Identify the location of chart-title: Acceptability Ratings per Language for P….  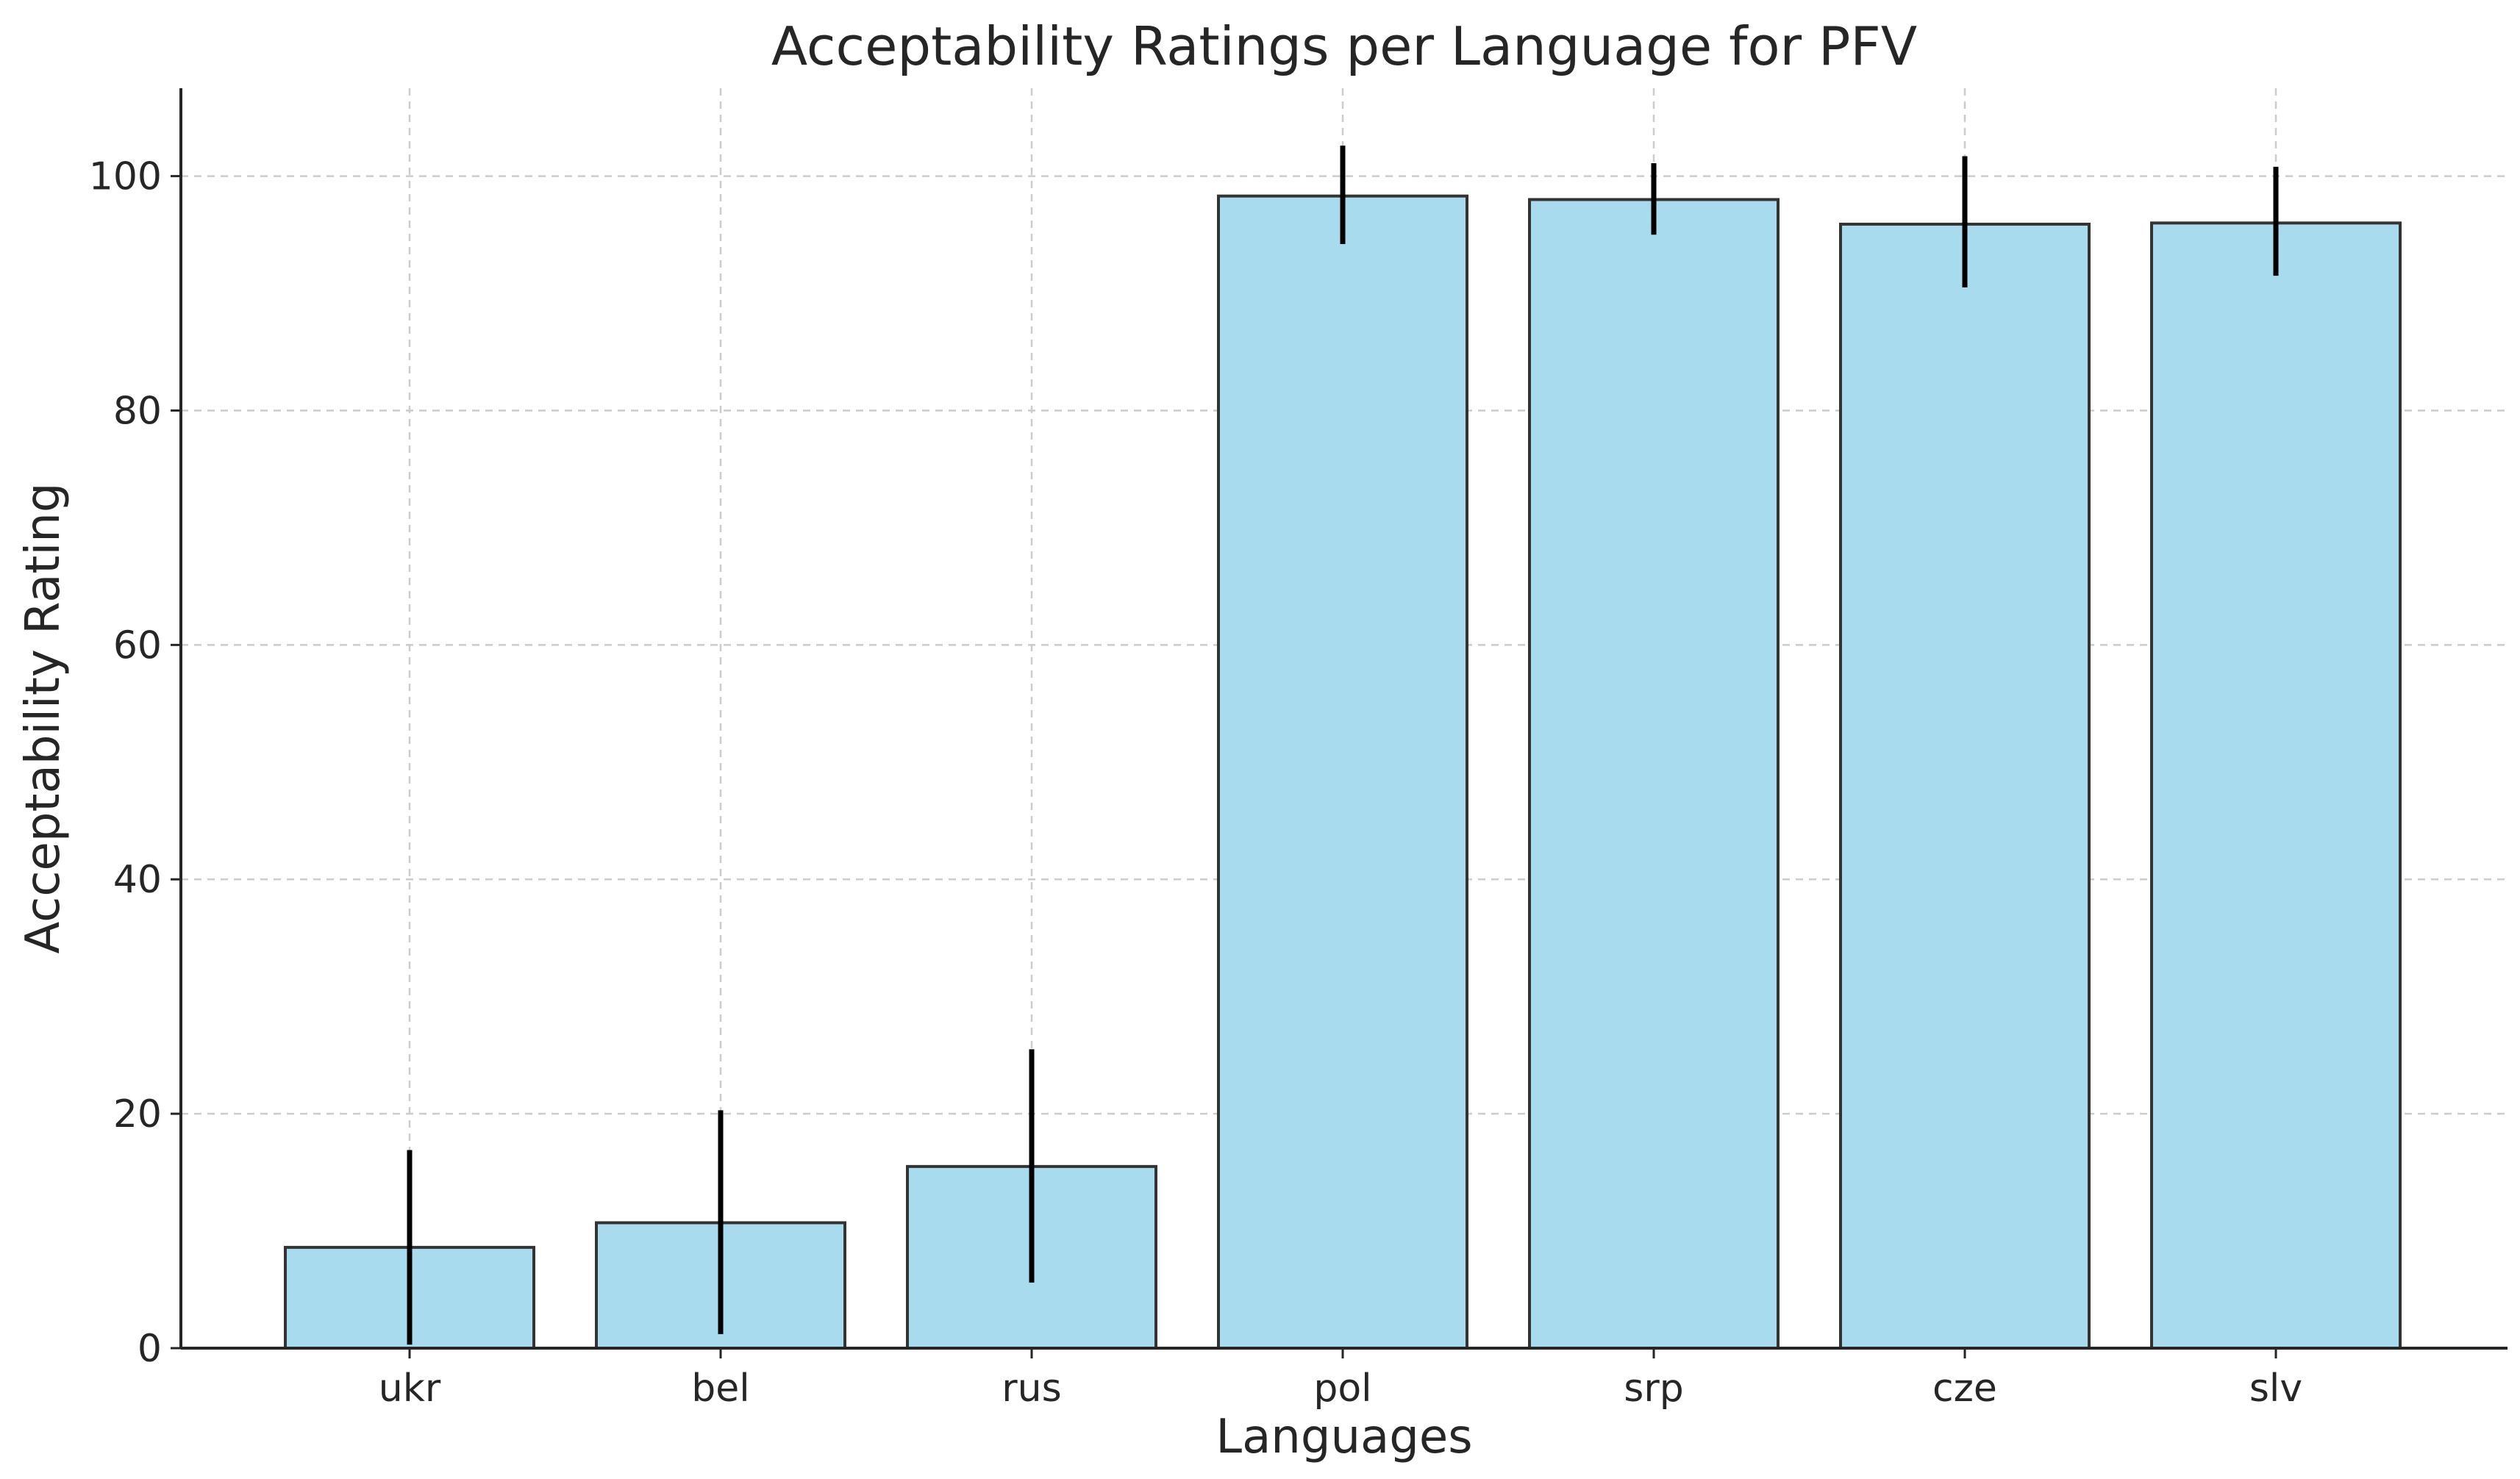
(1344, 46).